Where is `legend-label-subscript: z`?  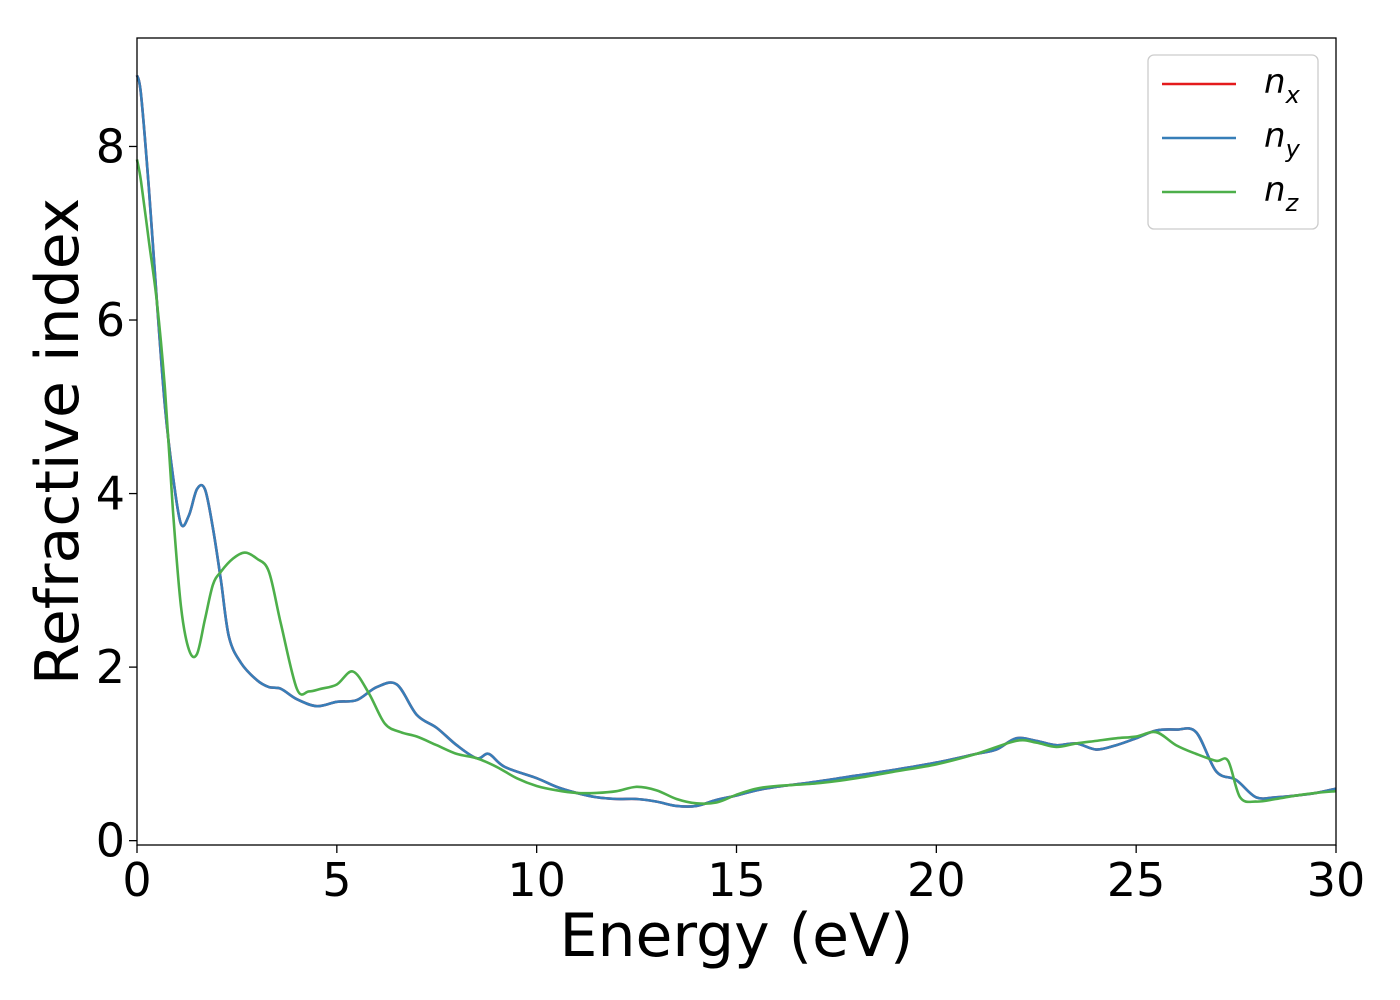 legend-label-subscript: z is located at coordinates (1292, 203).